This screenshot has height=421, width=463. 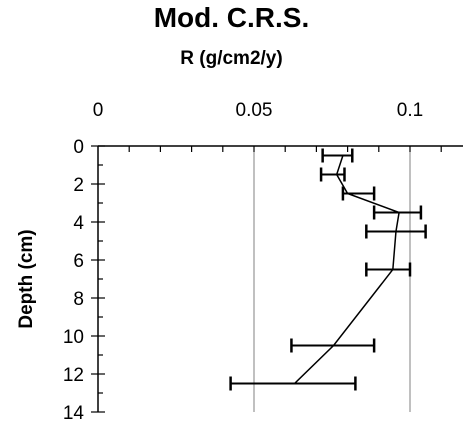 What do you see at coordinates (410, 110) in the screenshot?
I see `x-tick-label: 0.1` at bounding box center [410, 110].